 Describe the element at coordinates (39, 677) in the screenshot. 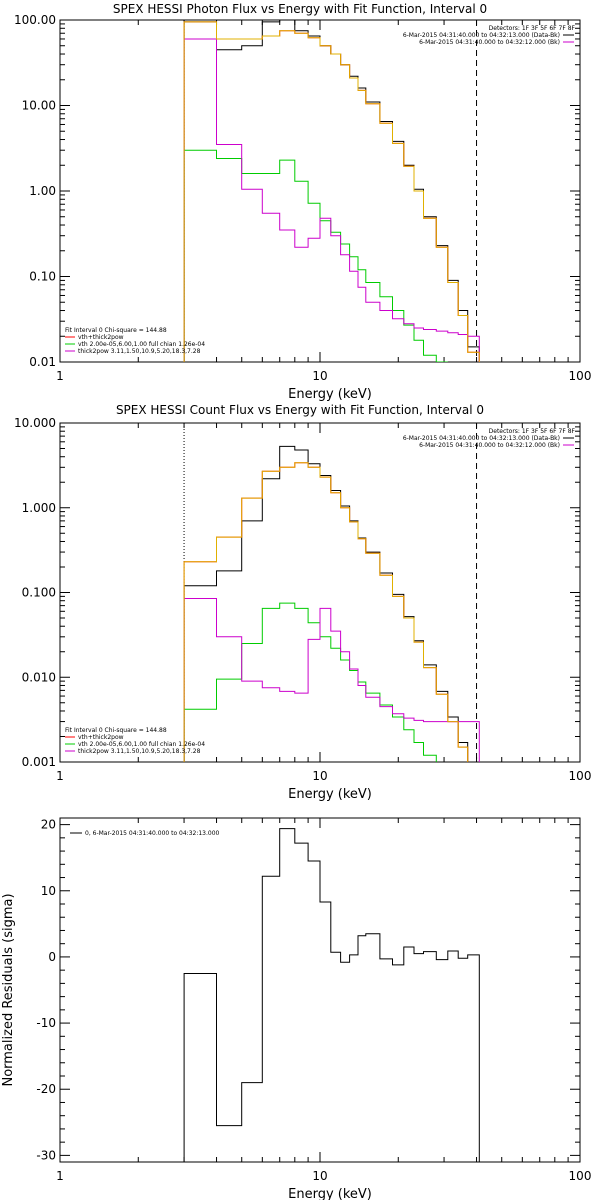

I see `y-tick-label: 0.010` at that location.